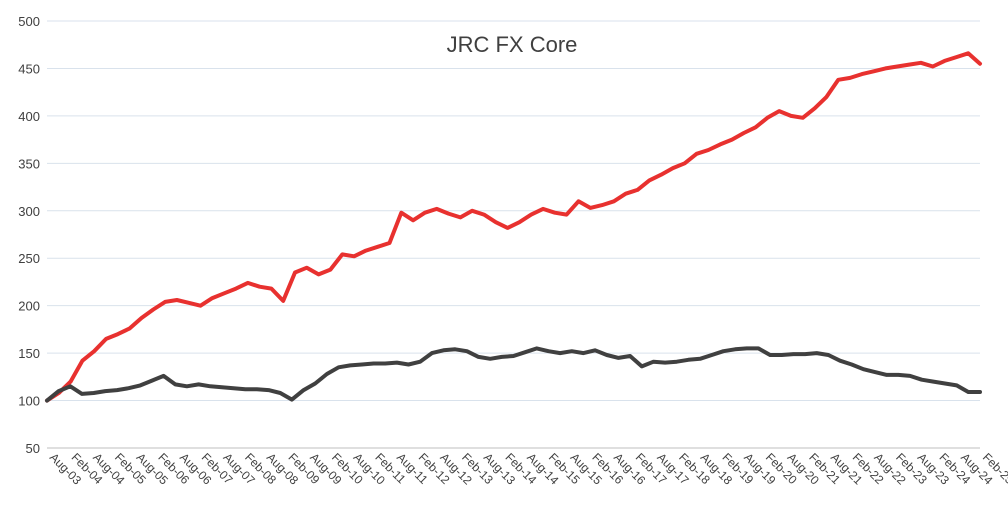  What do you see at coordinates (29, 306) in the screenshot?
I see `y-tick-label: 200` at bounding box center [29, 306].